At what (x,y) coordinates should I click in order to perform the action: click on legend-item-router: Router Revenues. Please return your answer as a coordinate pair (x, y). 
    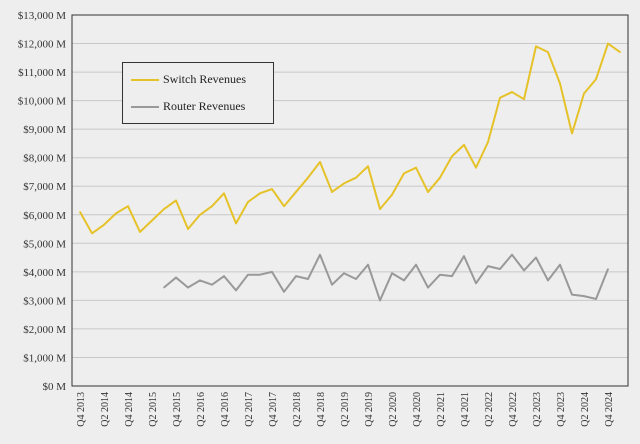
    Looking at the image, I should click on (188, 106).